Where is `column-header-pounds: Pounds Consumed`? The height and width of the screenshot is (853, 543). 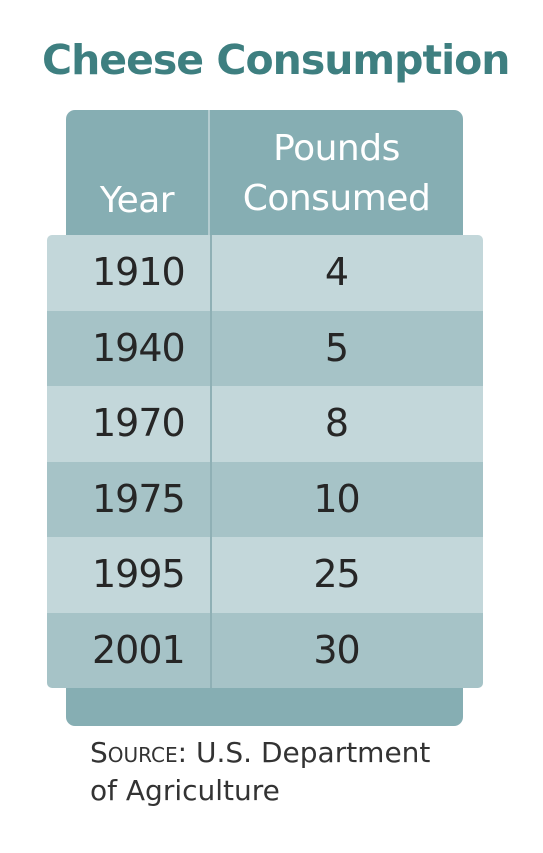 column-header-pounds: Pounds Consumed is located at coordinates (336, 174).